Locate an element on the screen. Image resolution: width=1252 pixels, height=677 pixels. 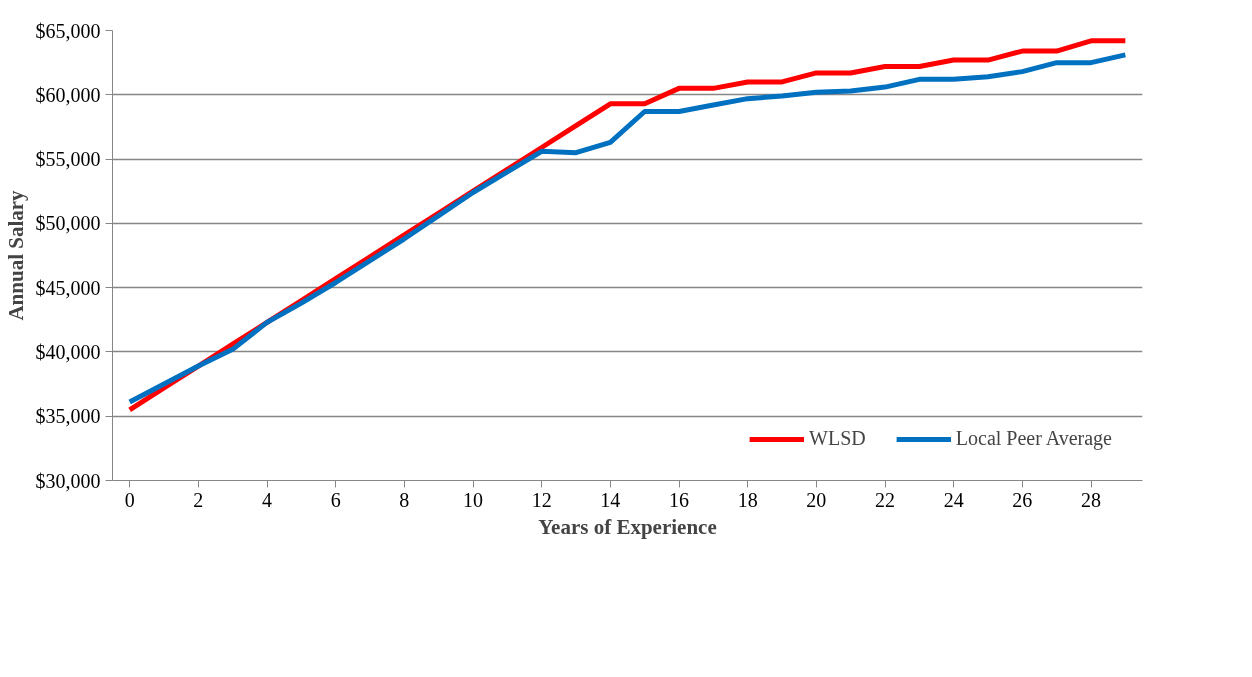
y-tick-label: $45,000 is located at coordinates (68, 287).